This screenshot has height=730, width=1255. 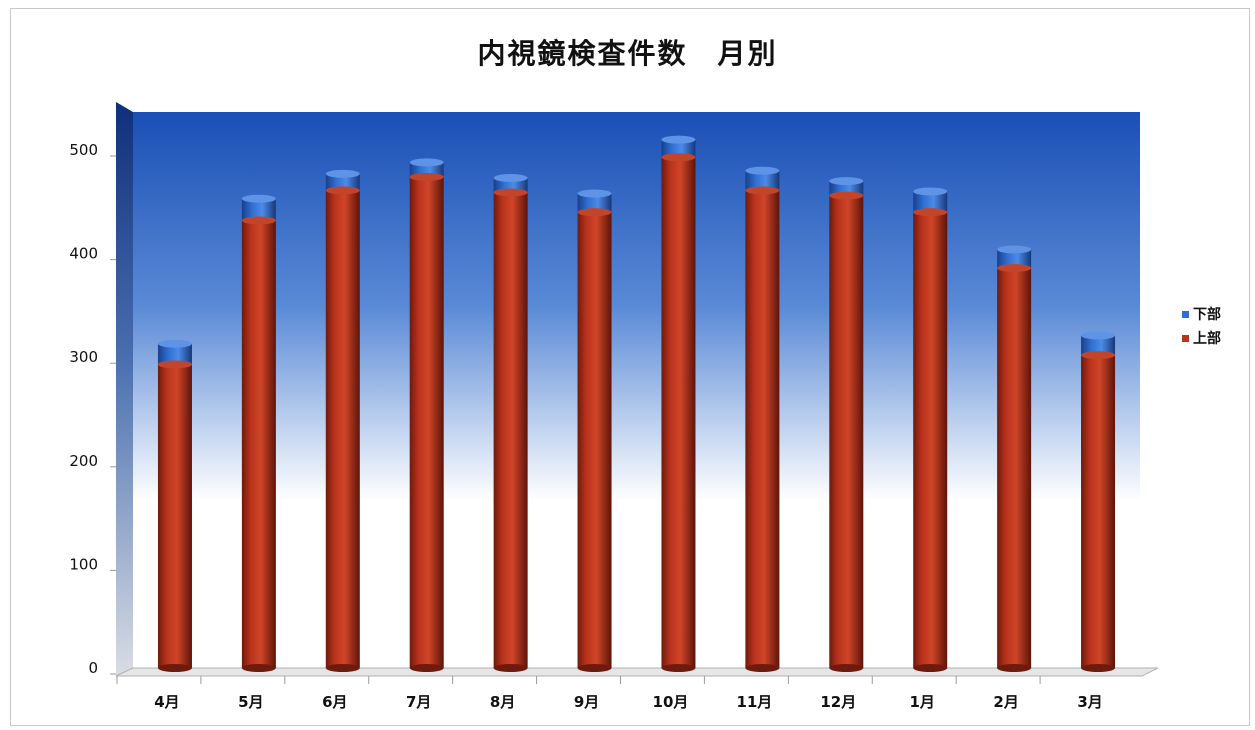 What do you see at coordinates (83, 254) in the screenshot?
I see `y-tick-label: 400` at bounding box center [83, 254].